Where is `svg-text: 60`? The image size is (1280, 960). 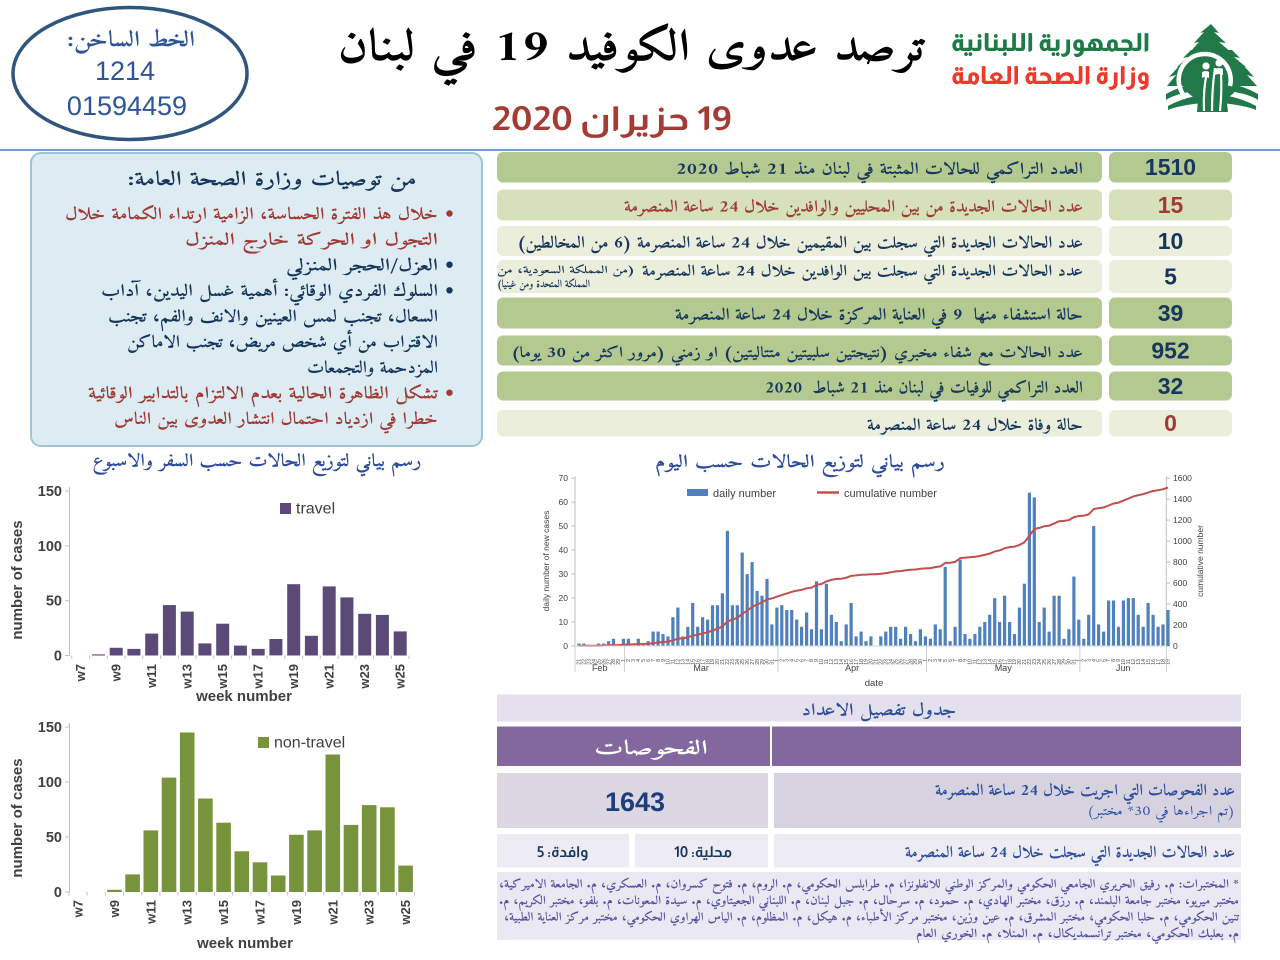
svg-text: 60 is located at coordinates (564, 502).